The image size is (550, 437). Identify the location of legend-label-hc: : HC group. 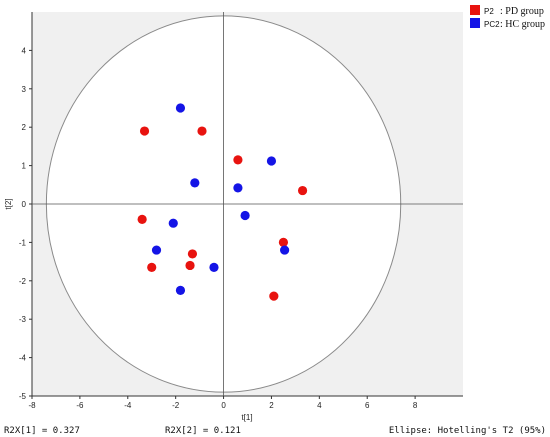
(522, 24).